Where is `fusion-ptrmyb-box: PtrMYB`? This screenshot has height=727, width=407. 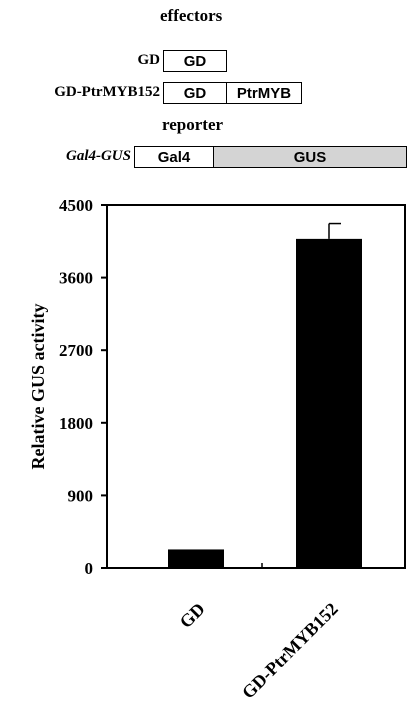
fusion-ptrmyb-box: PtrMYB is located at coordinates (264, 93).